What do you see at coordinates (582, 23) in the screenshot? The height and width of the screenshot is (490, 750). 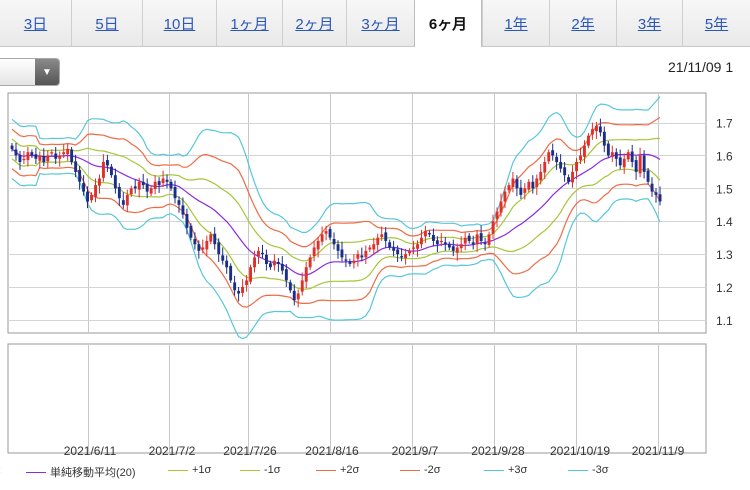 I see `tab-period: 2年` at bounding box center [582, 23].